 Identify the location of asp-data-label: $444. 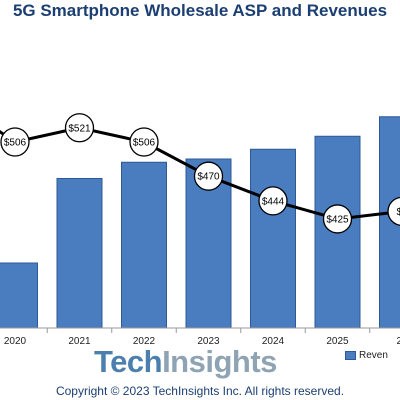
(273, 201).